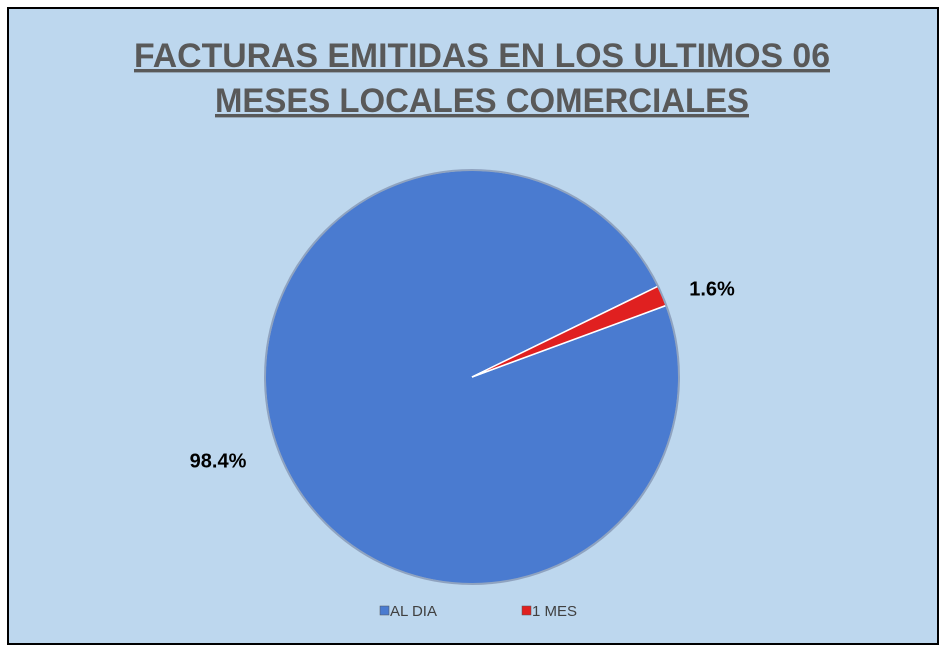 This screenshot has height=645, width=944. I want to click on data-label: 98.4%, so click(218, 461).